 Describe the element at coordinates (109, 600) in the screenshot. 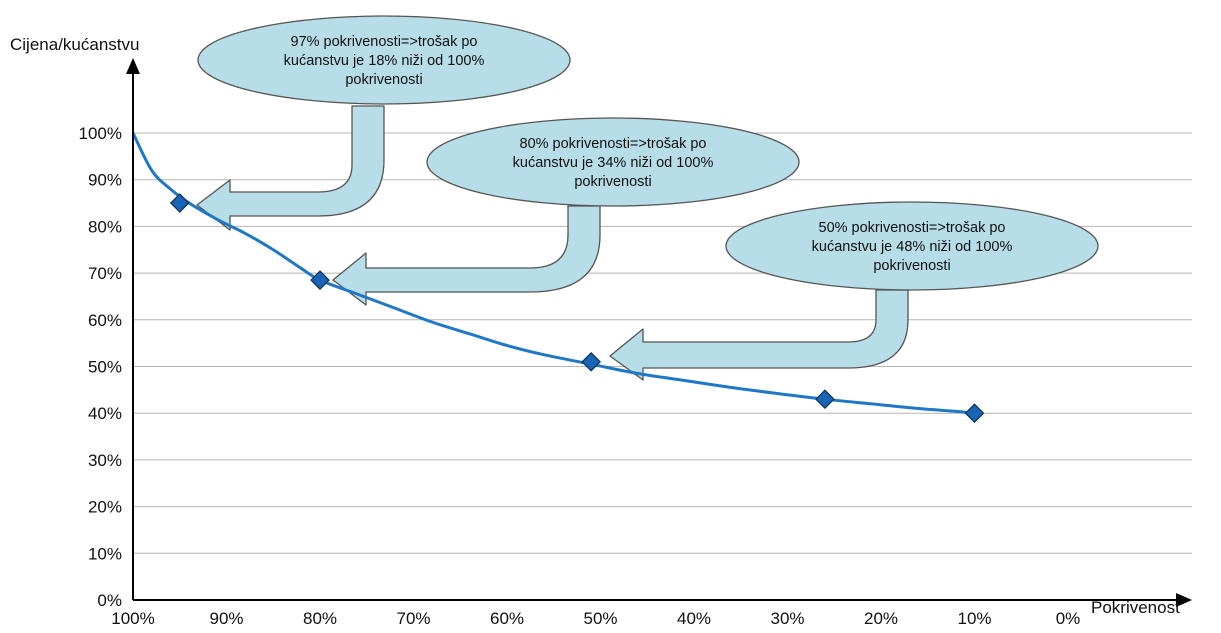

I see `y-tick-label: 0%` at that location.